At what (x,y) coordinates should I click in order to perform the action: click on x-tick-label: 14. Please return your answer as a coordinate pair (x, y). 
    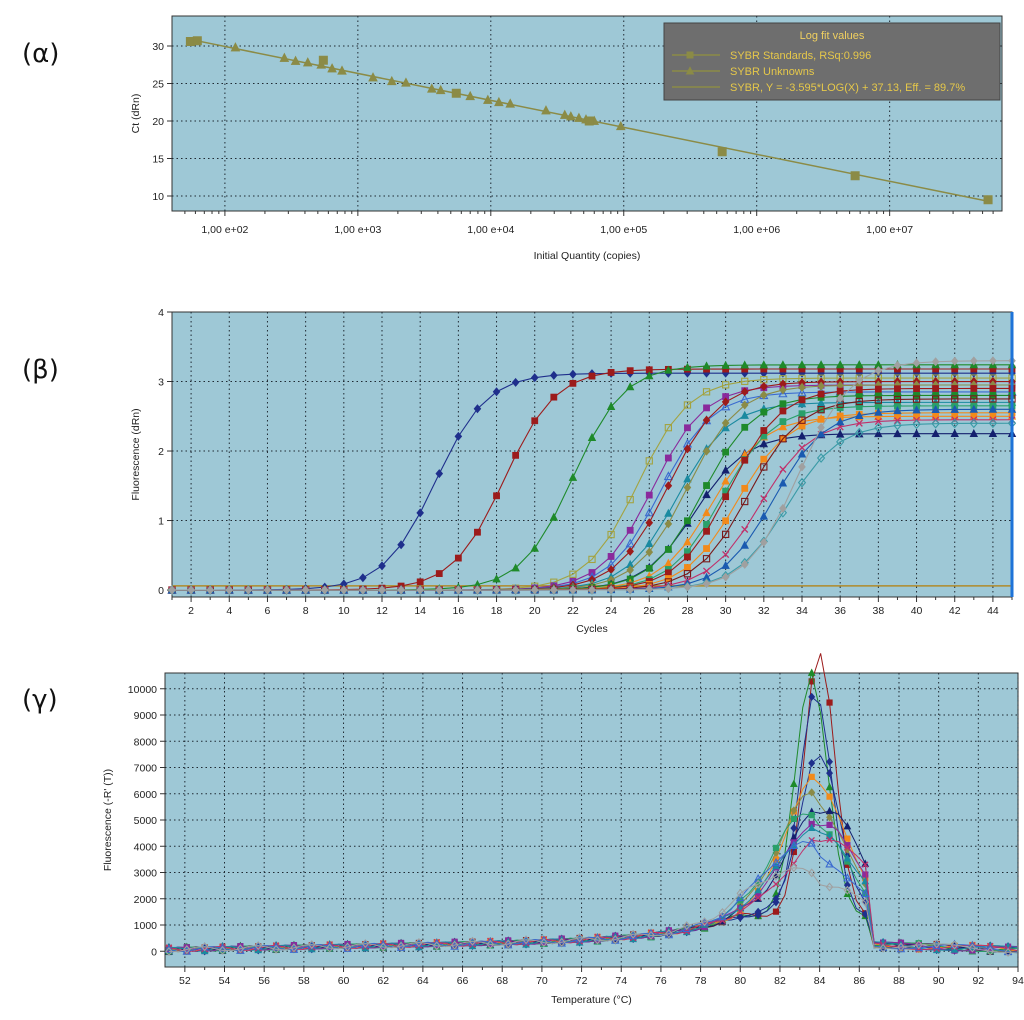
    Looking at the image, I should click on (420, 611).